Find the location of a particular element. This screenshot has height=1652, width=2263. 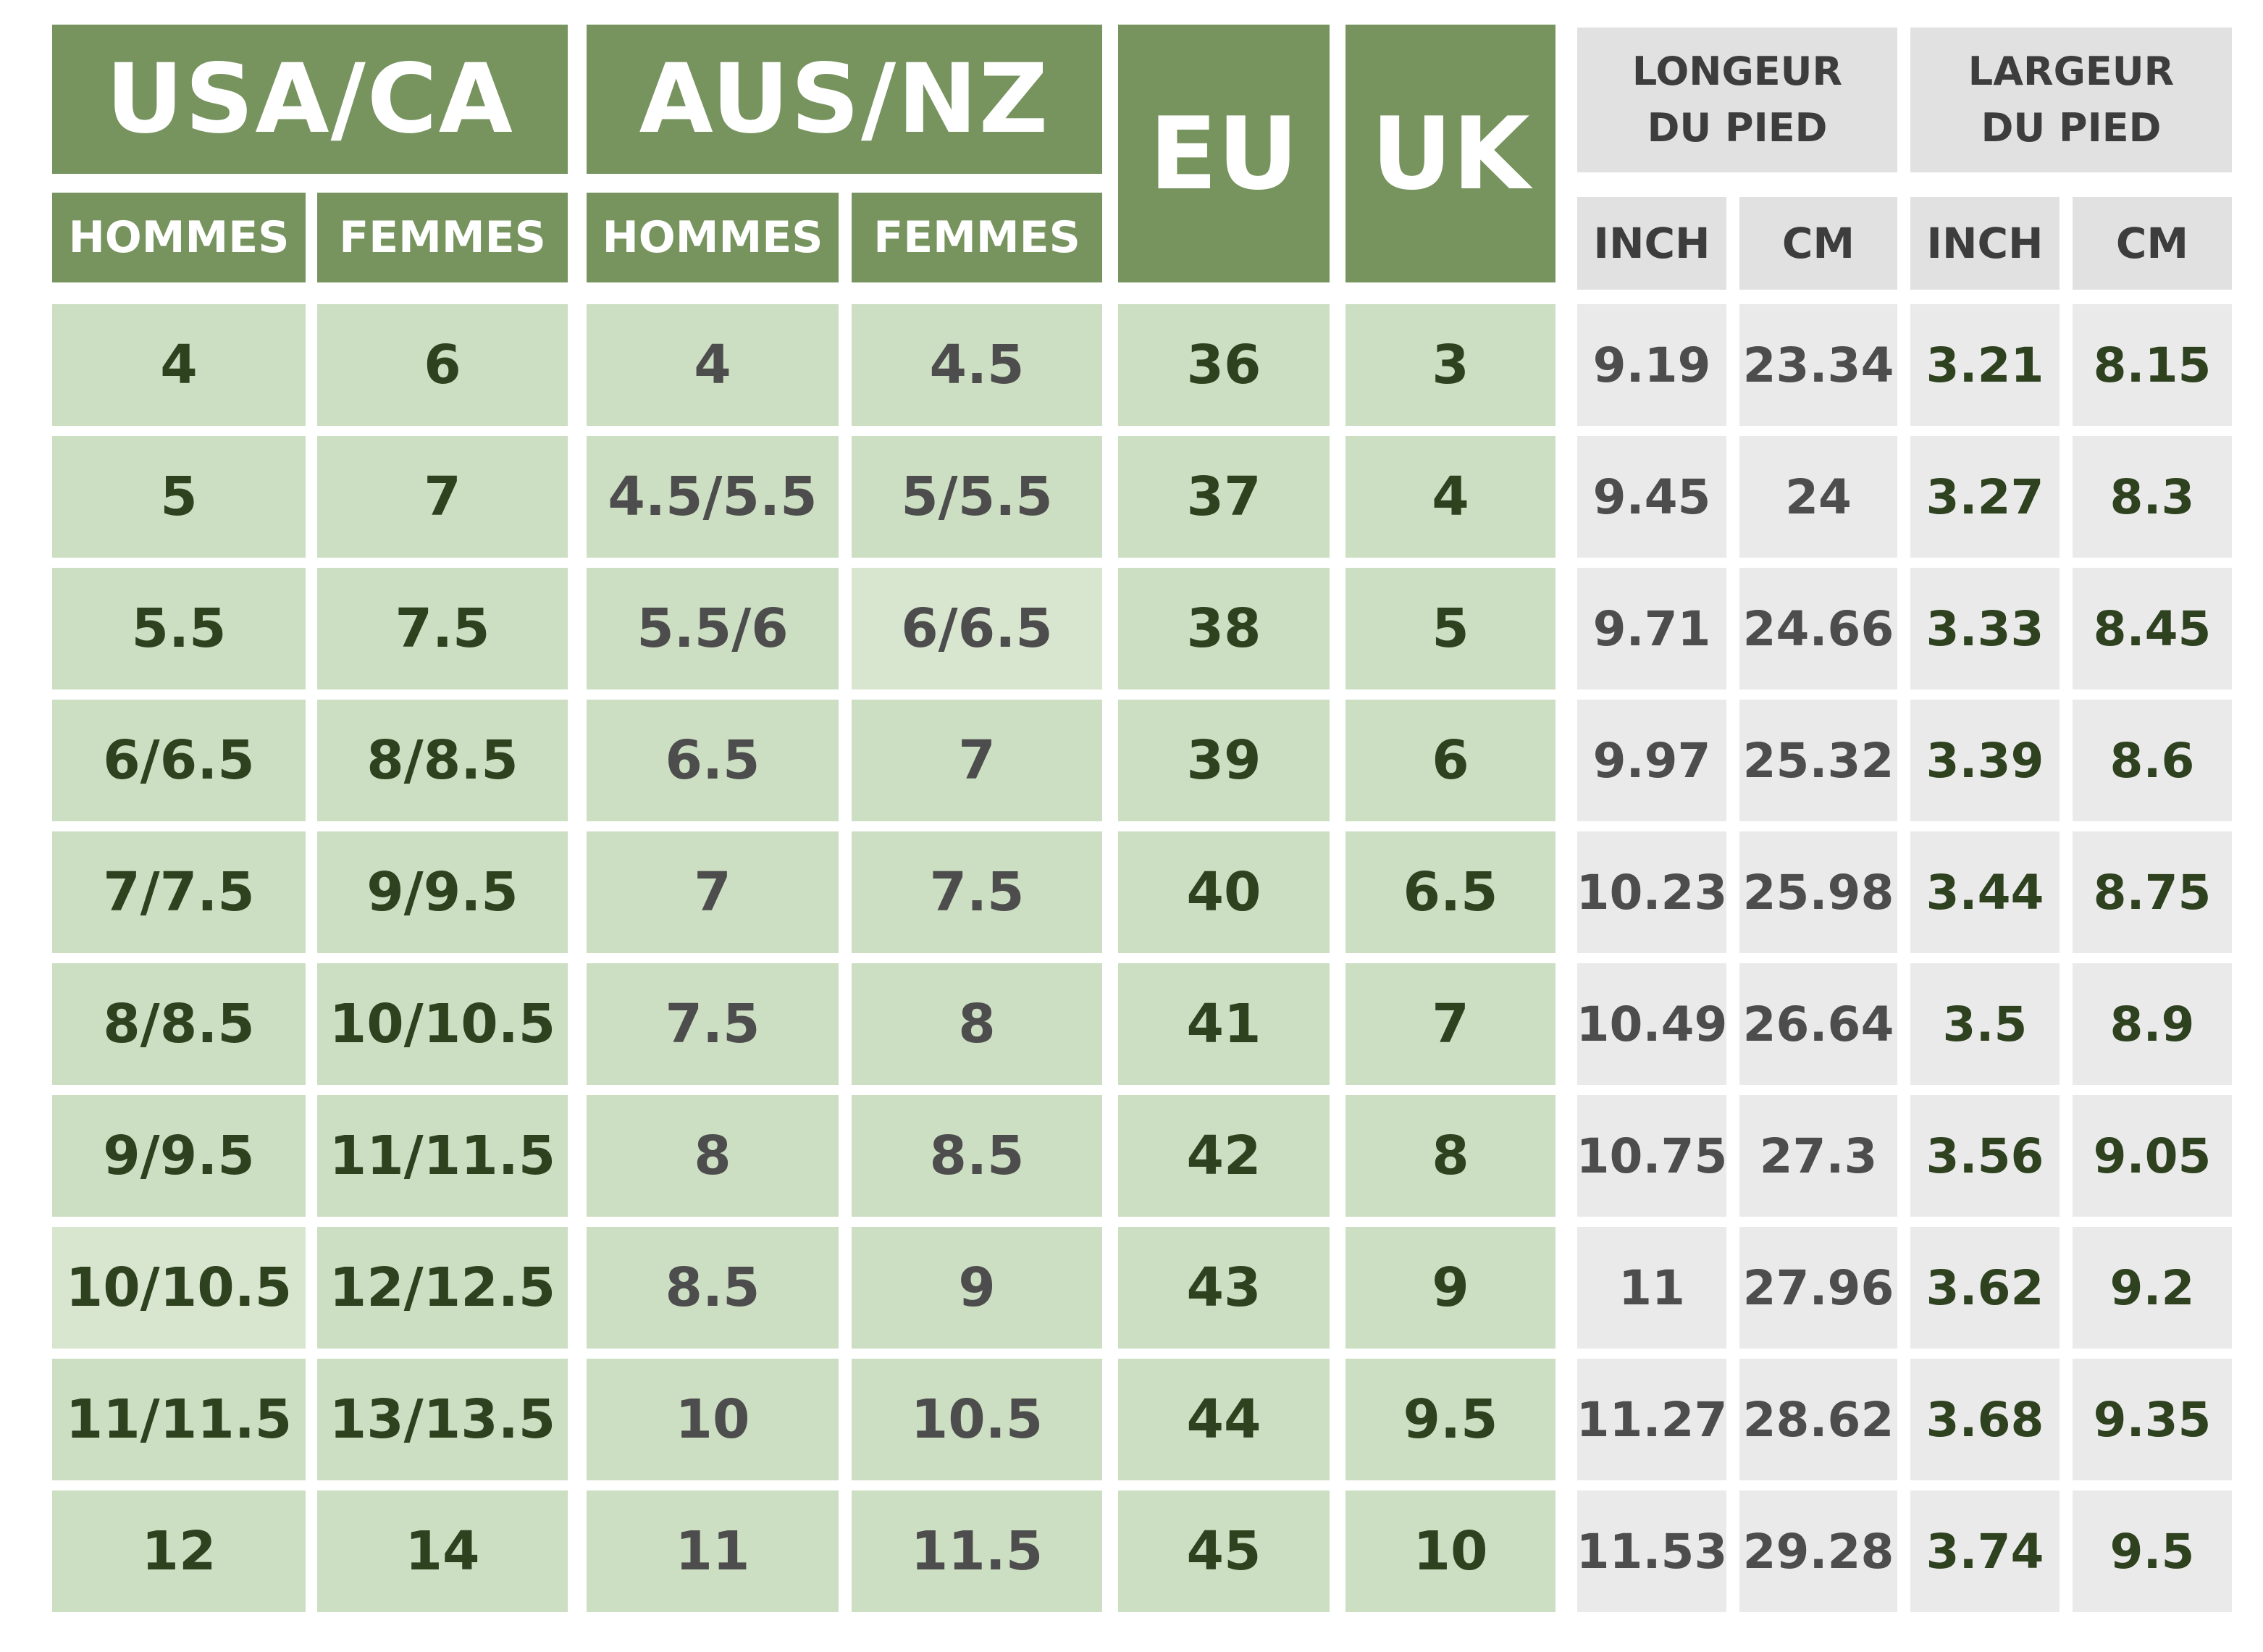

width-cm-cell: 8.3 is located at coordinates (2152, 497).